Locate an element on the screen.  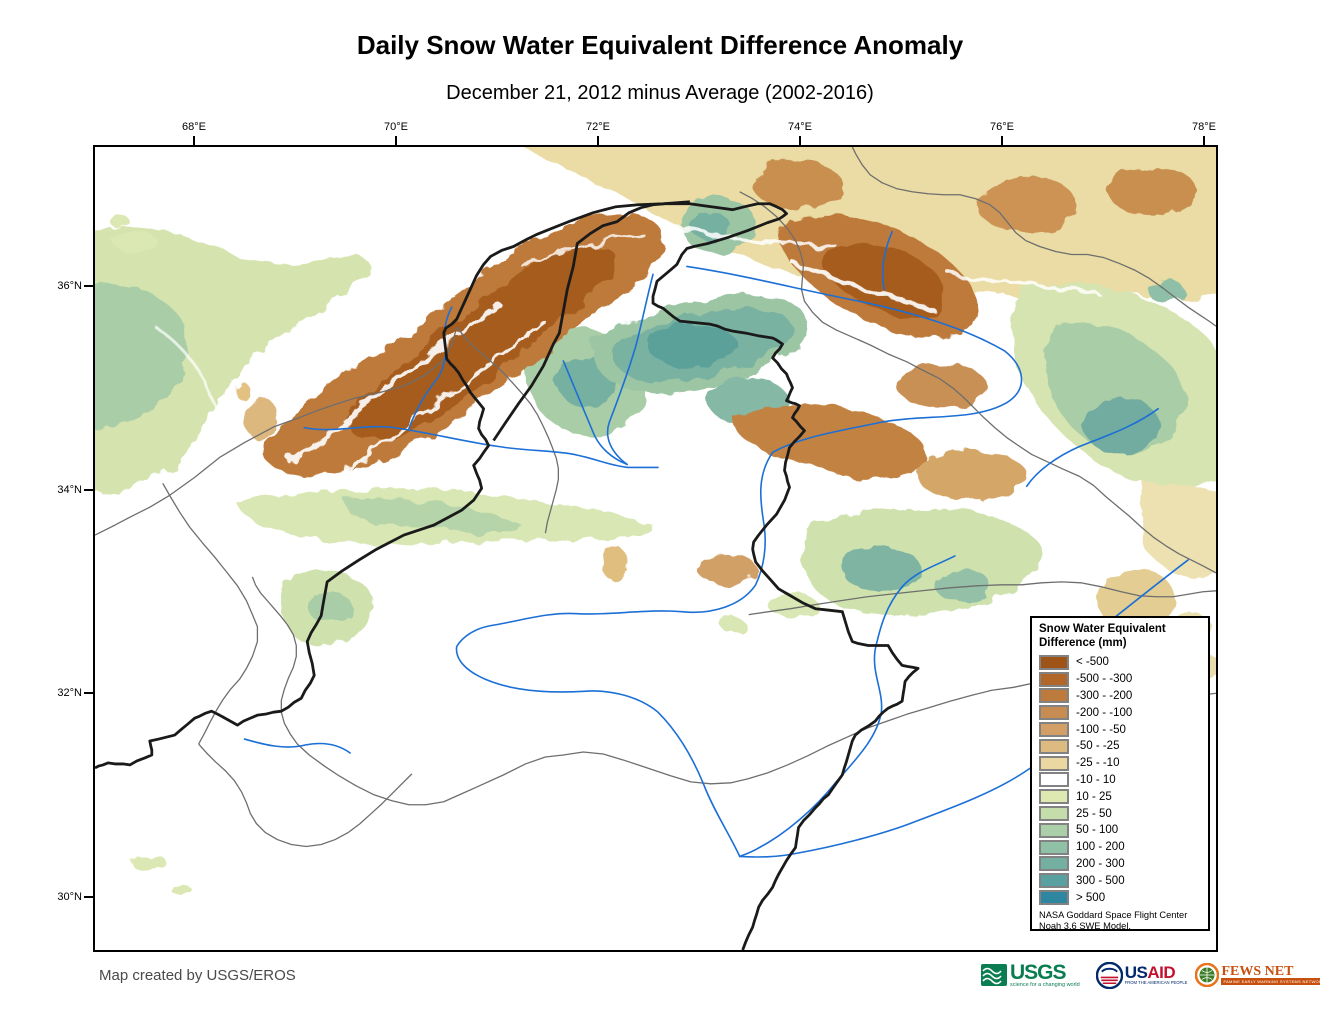
x-axis-label: 78°E is located at coordinates (1204, 127).